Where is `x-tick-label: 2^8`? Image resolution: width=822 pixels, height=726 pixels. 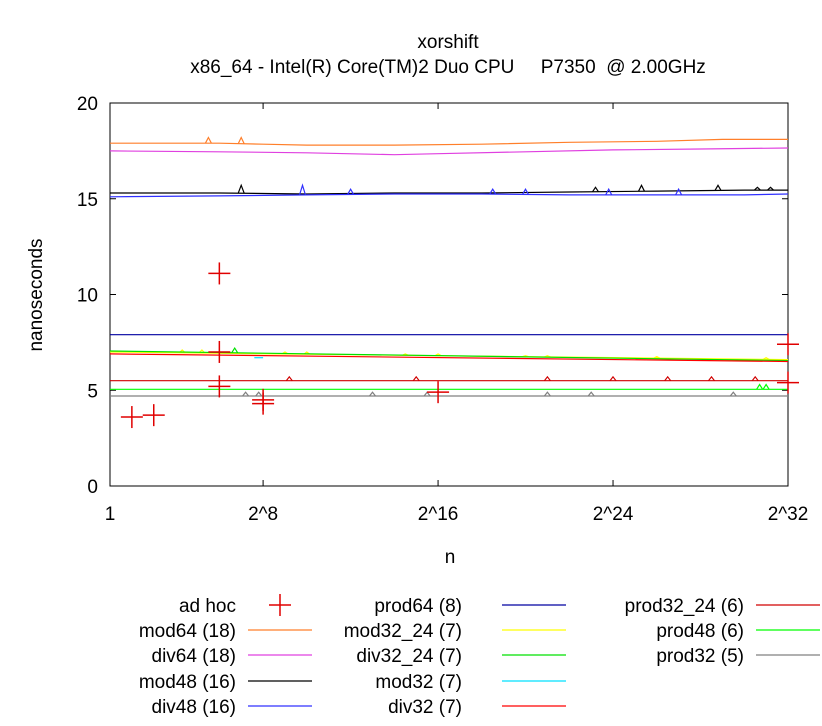 x-tick-label: 2^8 is located at coordinates (263, 514).